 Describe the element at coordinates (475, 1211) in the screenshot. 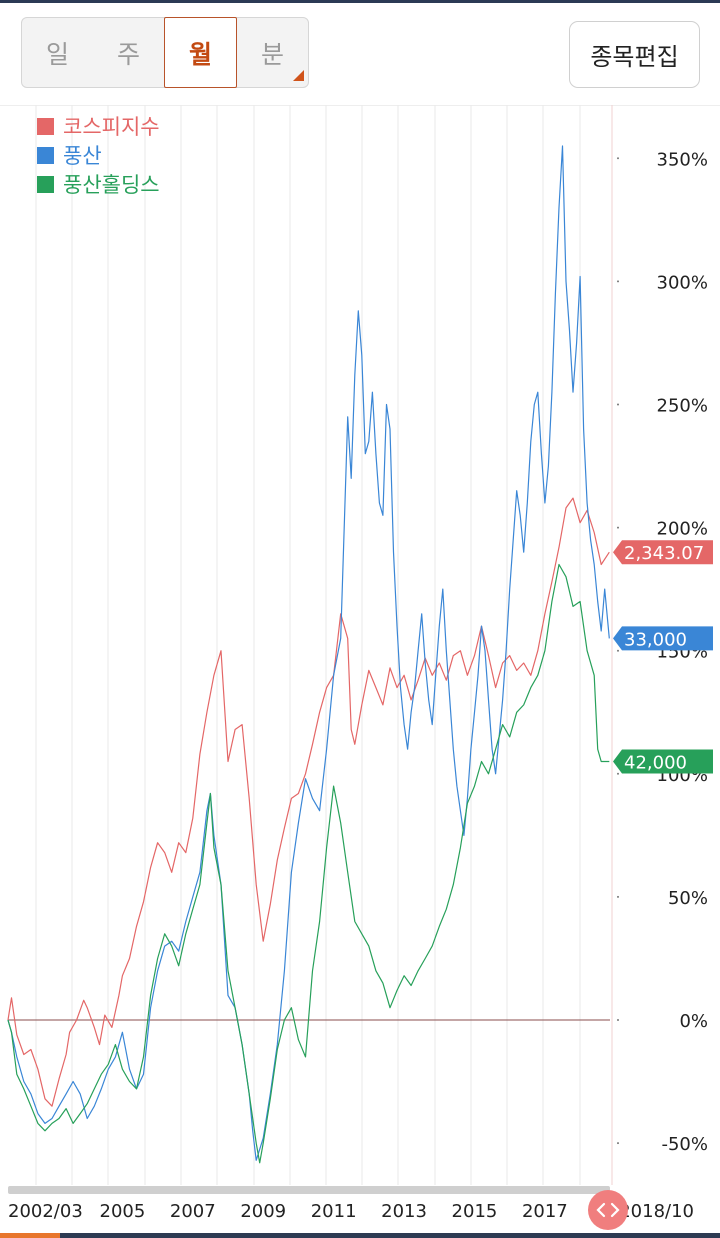

I see `x-tick-label: 2015` at that location.